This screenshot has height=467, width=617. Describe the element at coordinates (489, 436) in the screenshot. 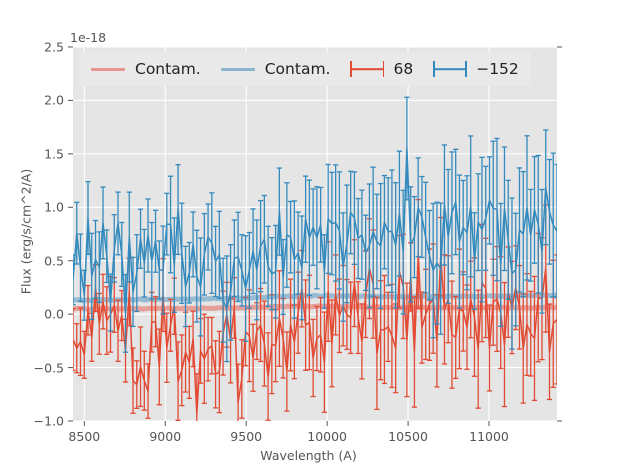

I see `x-tick-label: 11000` at that location.